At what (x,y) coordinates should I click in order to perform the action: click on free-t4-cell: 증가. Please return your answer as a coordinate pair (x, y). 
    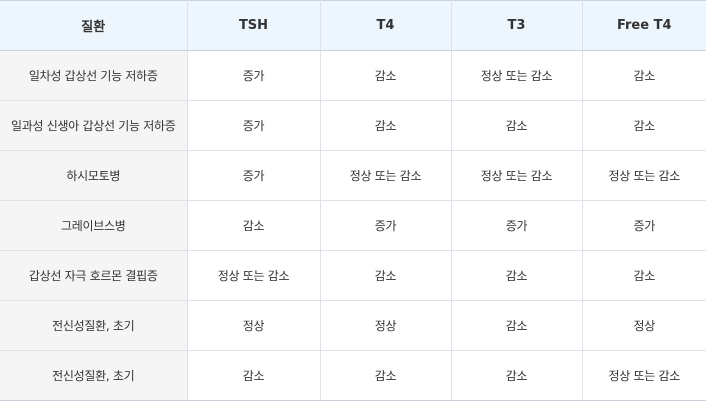
    Looking at the image, I should click on (643, 225).